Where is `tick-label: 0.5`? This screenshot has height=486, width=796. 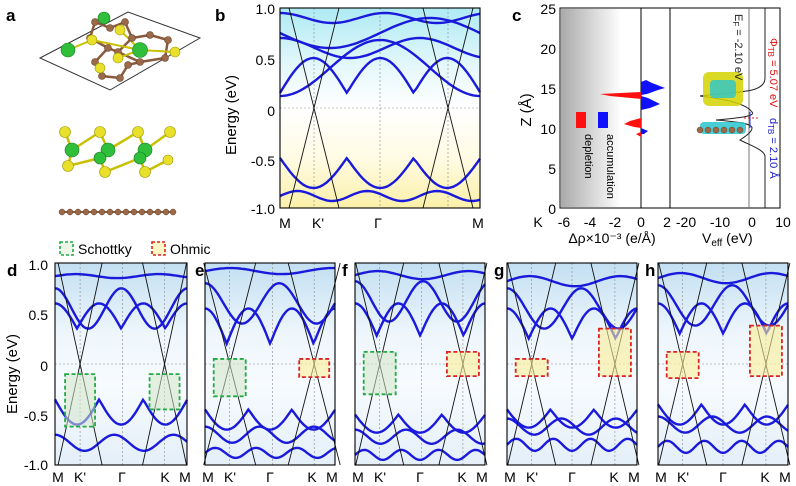
tick-label: 0.5 is located at coordinates (266, 60).